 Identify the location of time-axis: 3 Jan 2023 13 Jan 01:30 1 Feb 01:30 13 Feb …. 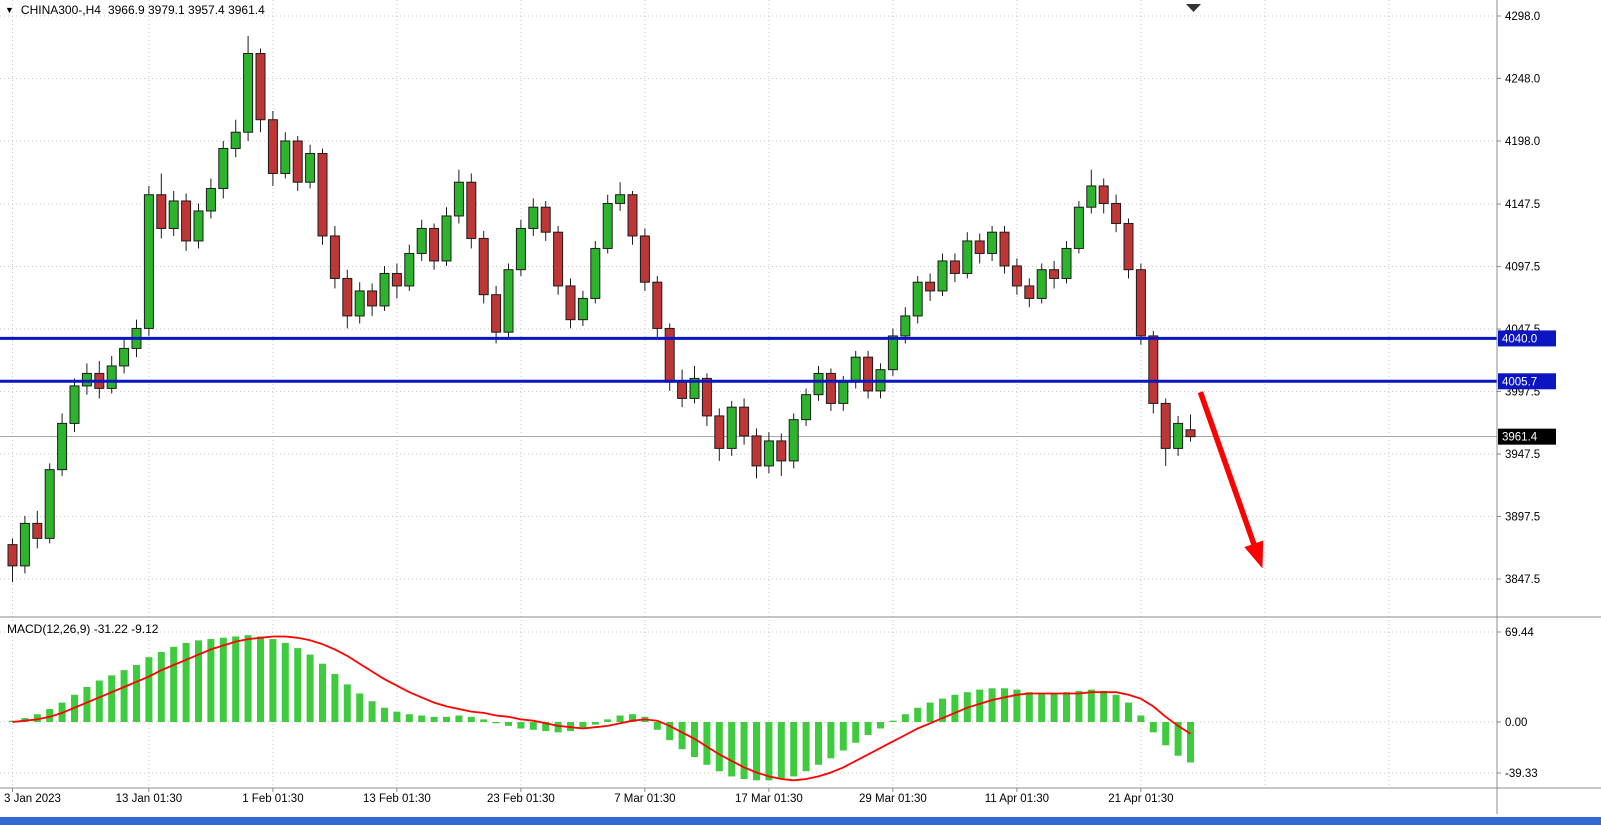
(589, 796).